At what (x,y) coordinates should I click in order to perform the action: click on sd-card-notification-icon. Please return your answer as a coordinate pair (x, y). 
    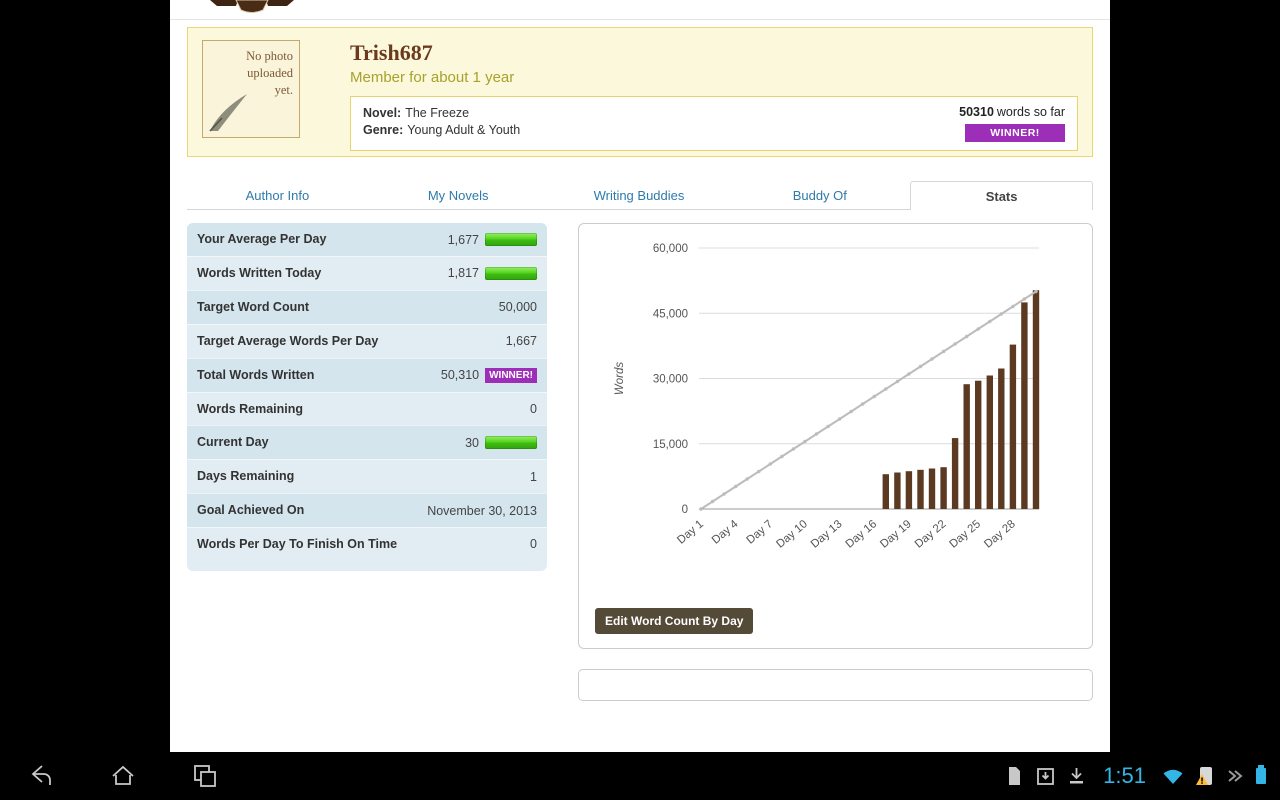
    Looking at the image, I should click on (1014, 776).